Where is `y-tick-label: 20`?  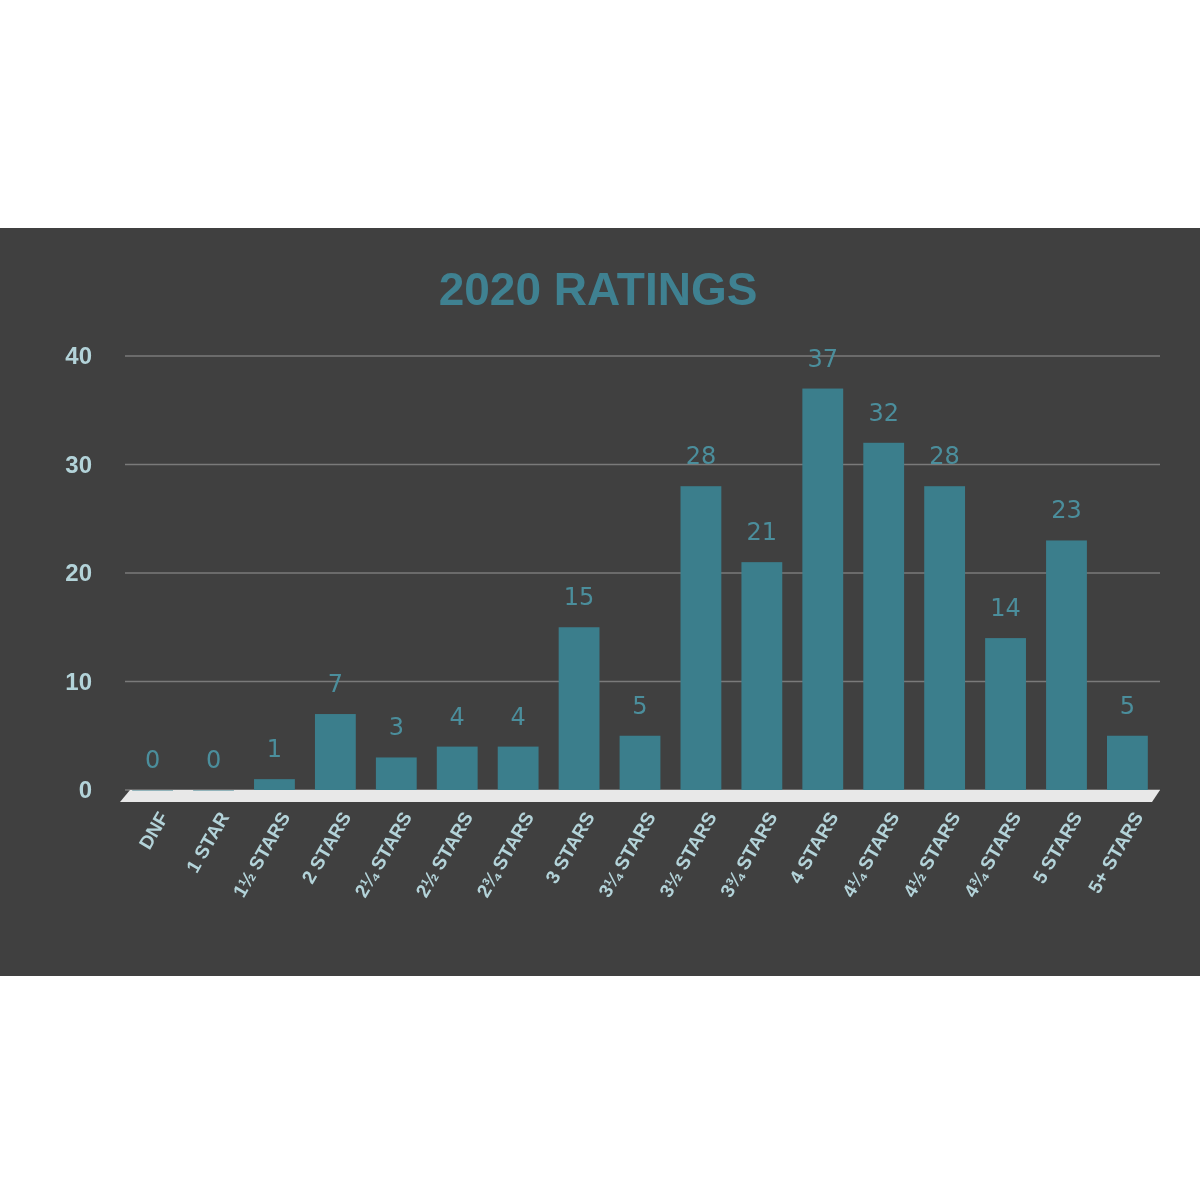 y-tick-label: 20 is located at coordinates (78, 573).